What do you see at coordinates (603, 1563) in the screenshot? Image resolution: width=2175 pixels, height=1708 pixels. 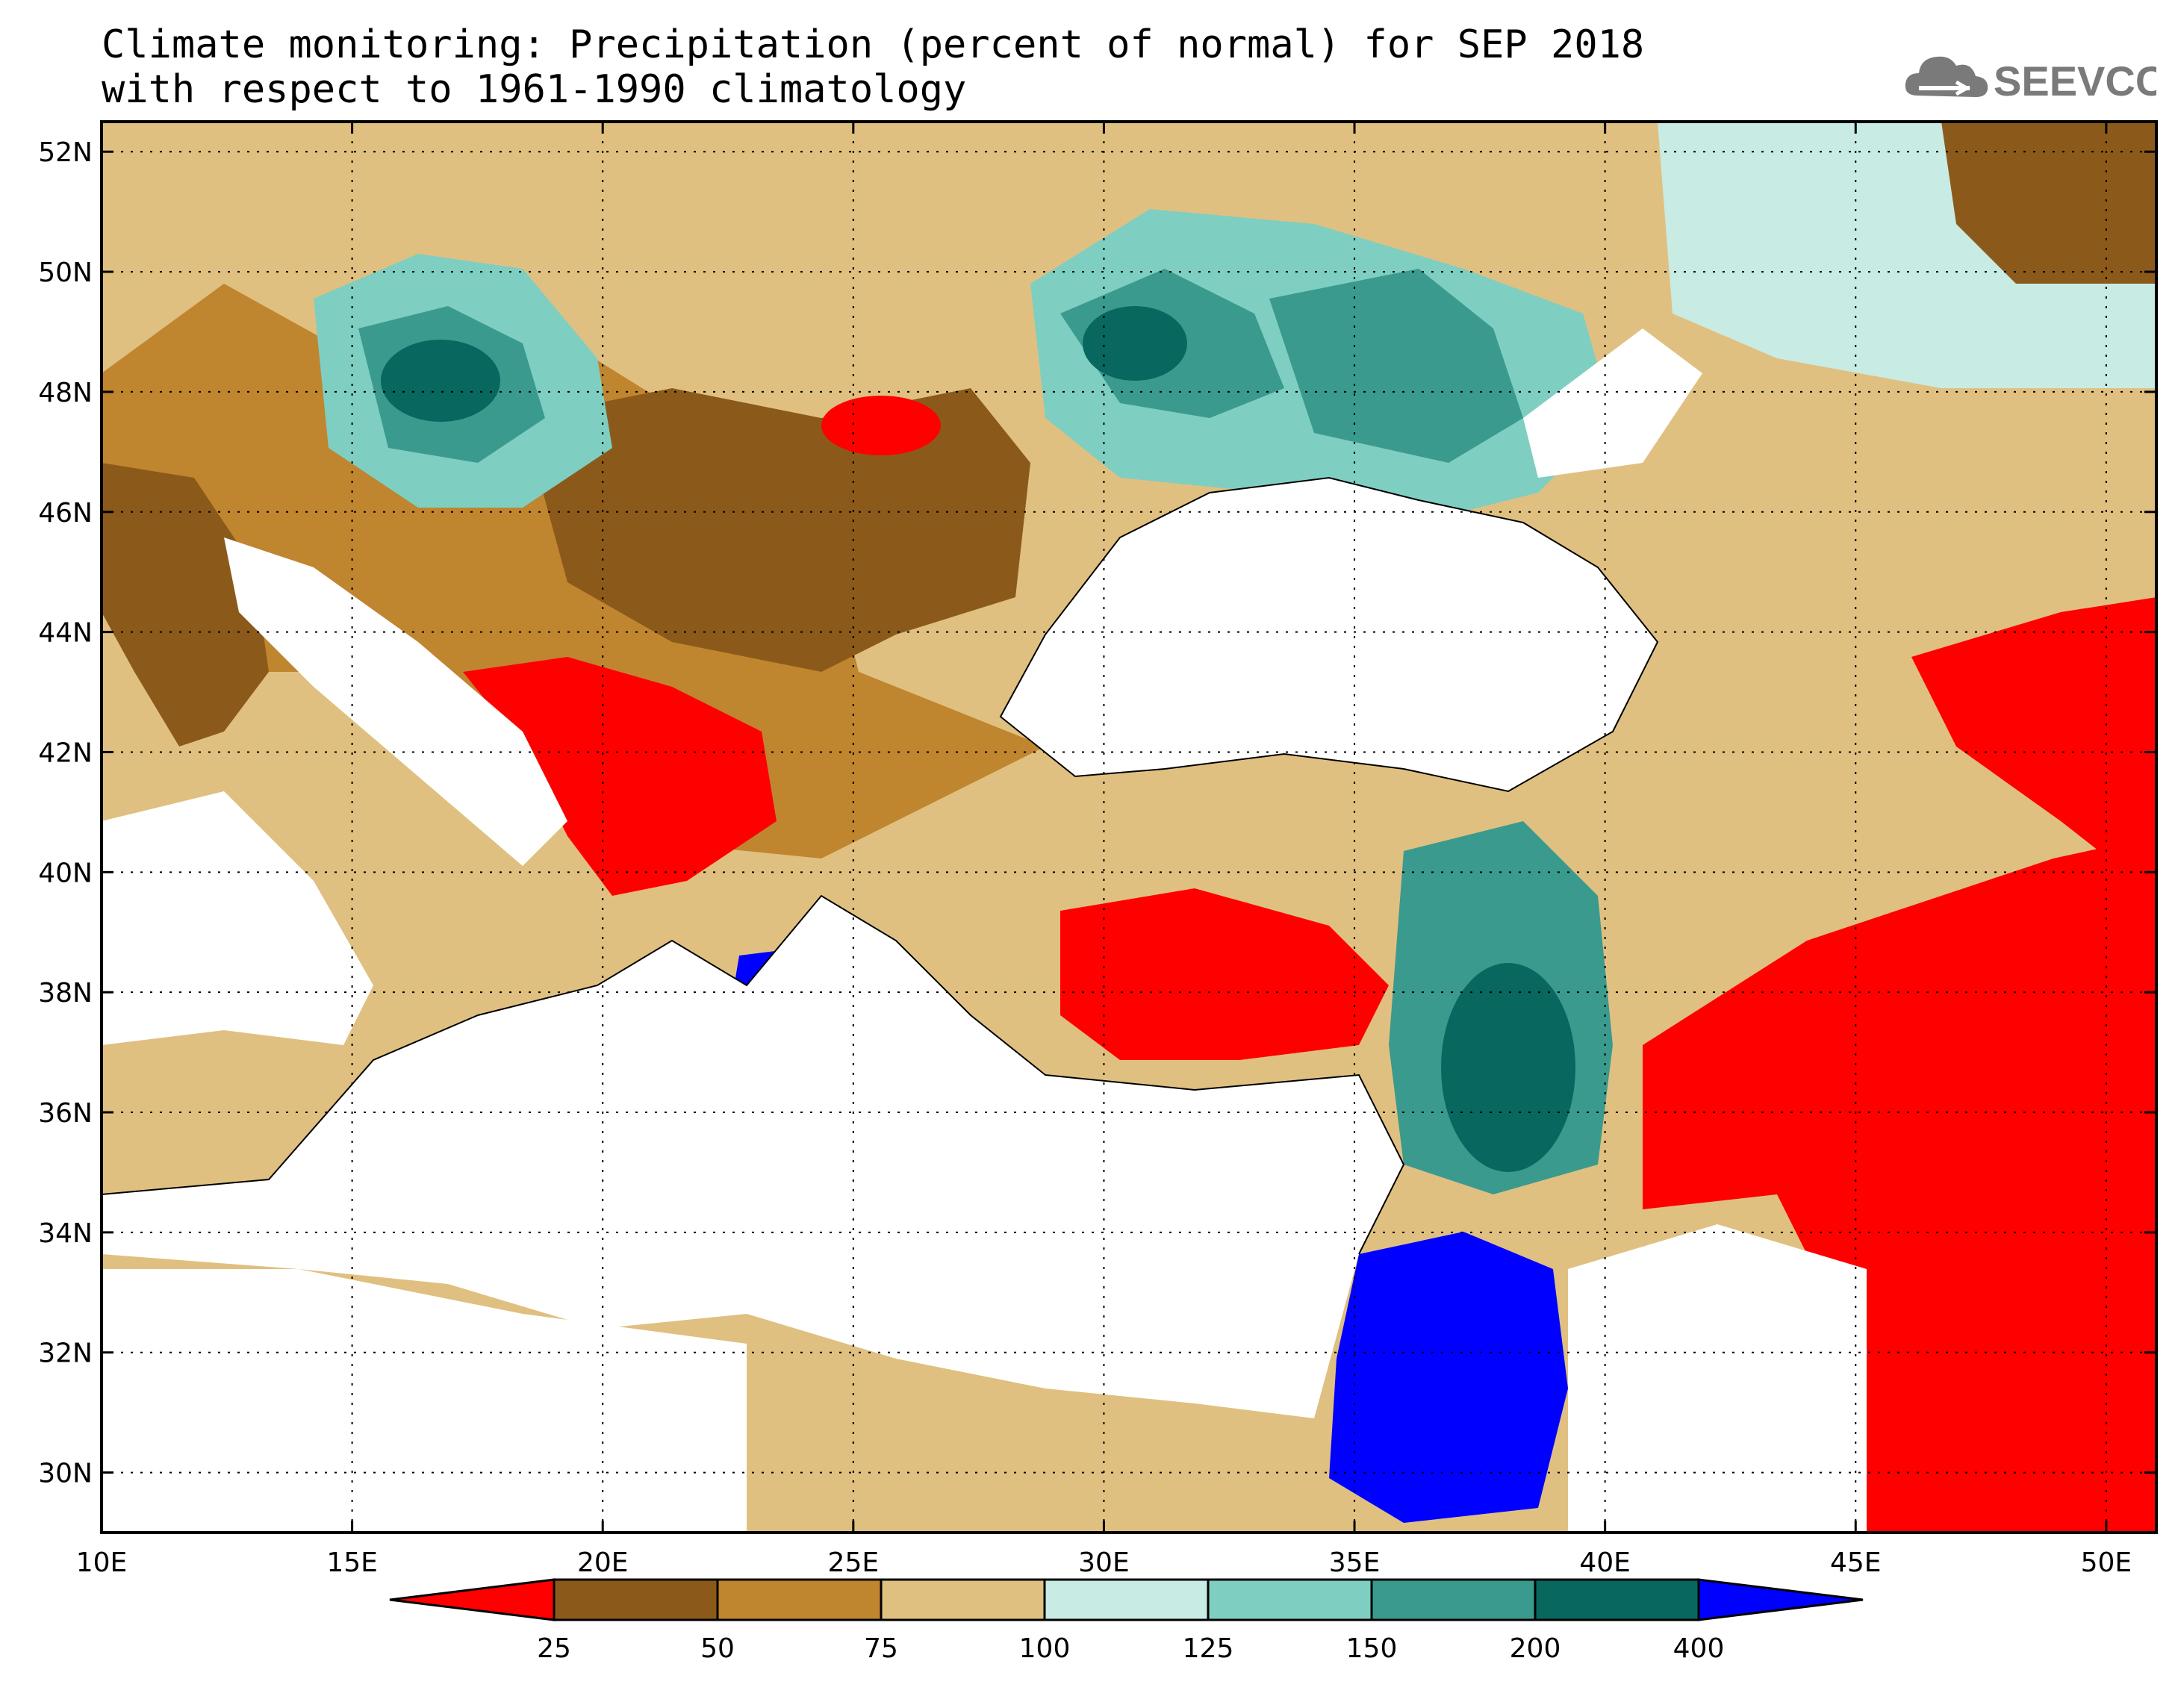 I see `x-tick-label: 20E` at bounding box center [603, 1563].